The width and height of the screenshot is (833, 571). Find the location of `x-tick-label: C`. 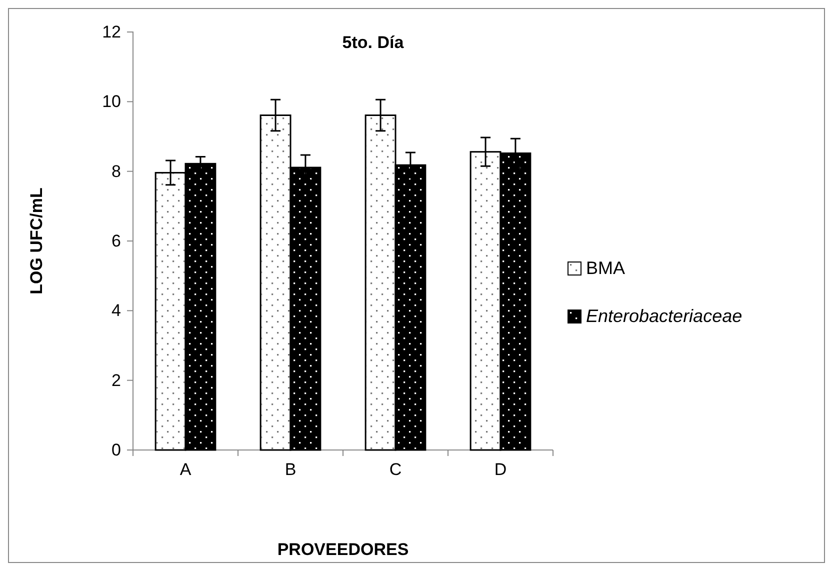

x-tick-label: C is located at coordinates (395, 470).